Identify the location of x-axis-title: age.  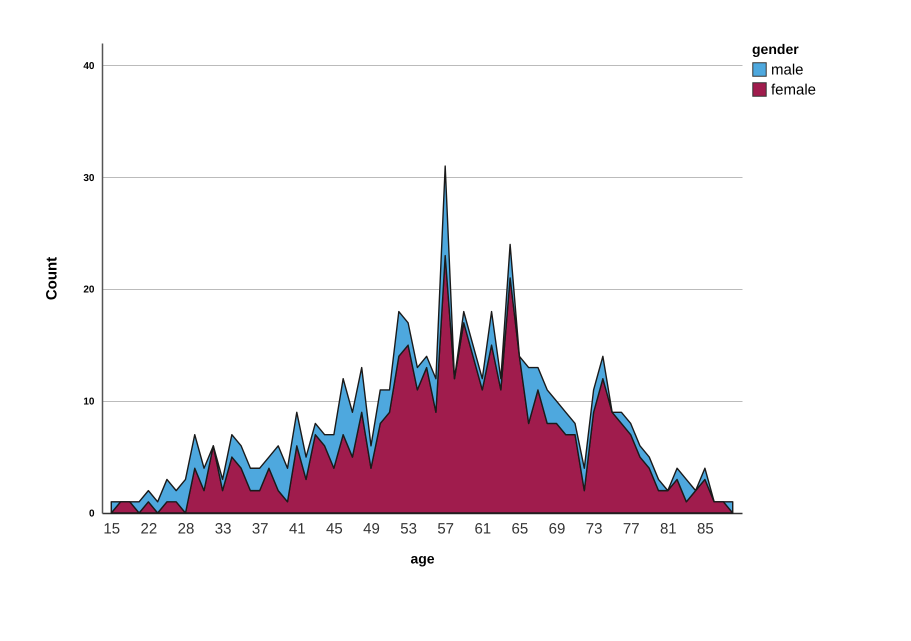
(422, 558).